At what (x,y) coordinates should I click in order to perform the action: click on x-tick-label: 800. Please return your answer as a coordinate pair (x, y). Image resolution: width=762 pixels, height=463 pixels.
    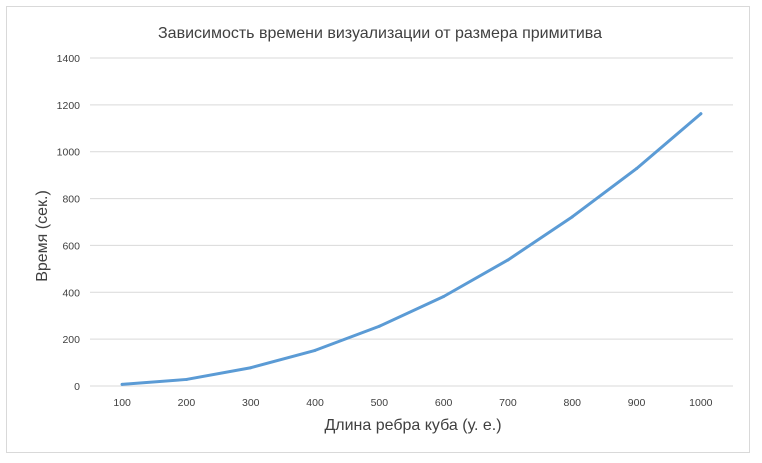
    Looking at the image, I should click on (572, 403).